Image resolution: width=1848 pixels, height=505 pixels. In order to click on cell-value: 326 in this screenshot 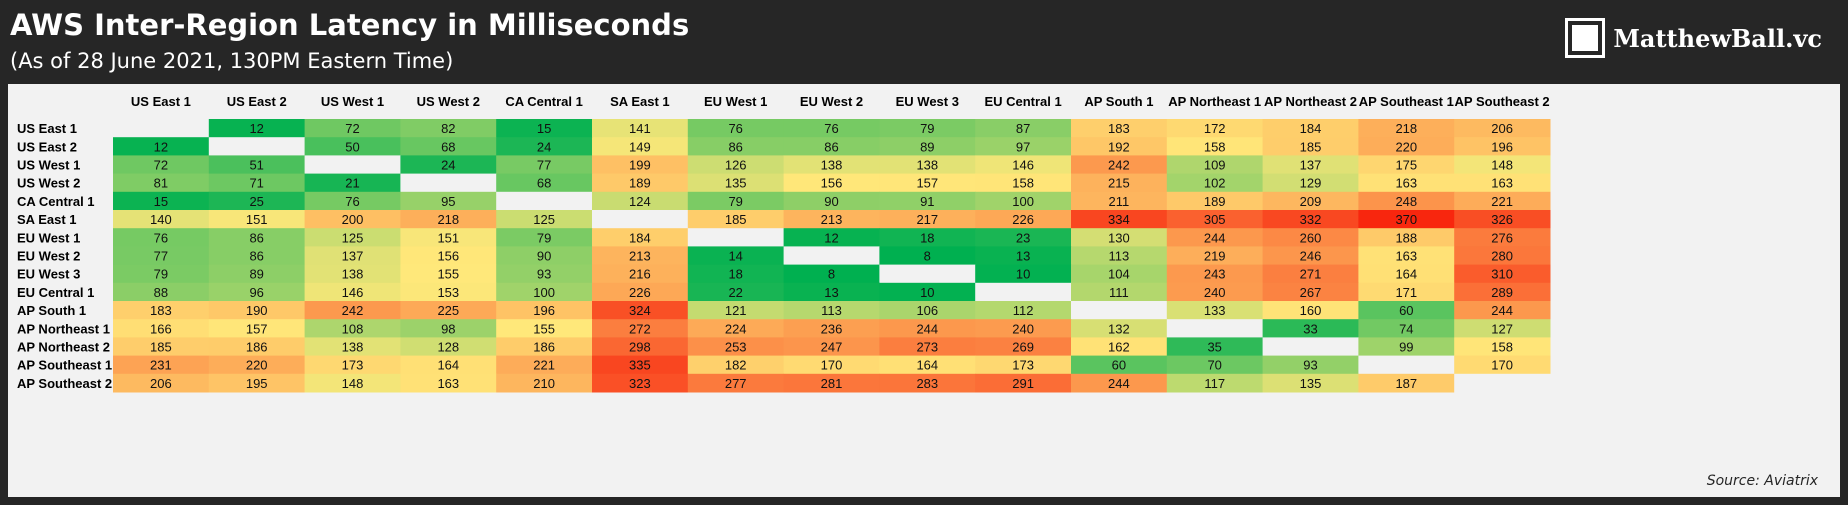, I will do `click(1502, 219)`.